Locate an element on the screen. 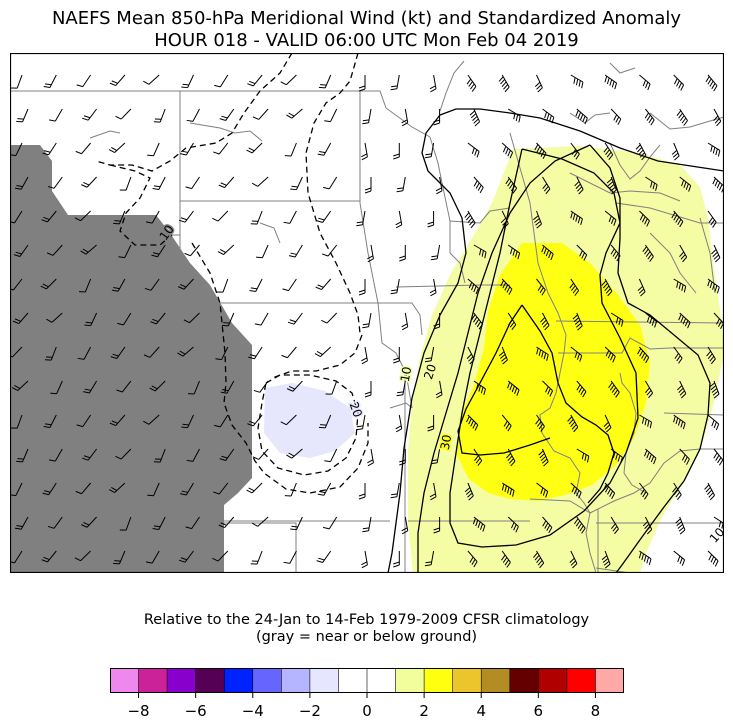  colorbar-tick-label: −8 is located at coordinates (138, 711).